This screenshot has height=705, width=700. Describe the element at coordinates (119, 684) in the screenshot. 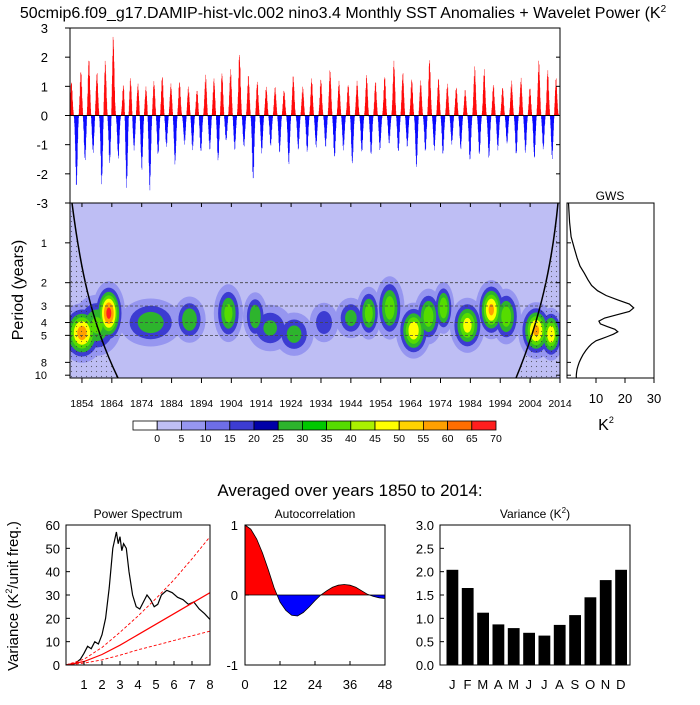

I see `ps-x-tick-label: 3` at that location.